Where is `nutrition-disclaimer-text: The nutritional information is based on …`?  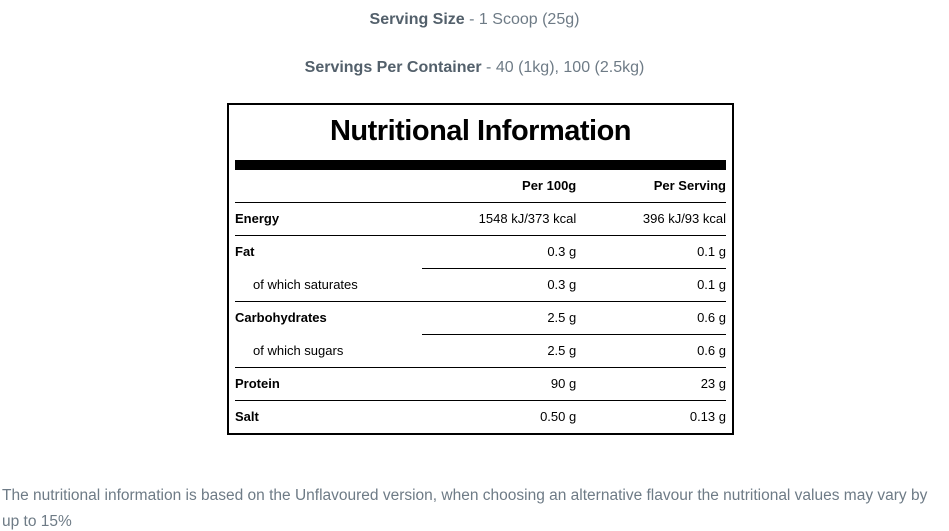 nutrition-disclaimer-text: The nutritional information is based on … is located at coordinates (465, 508).